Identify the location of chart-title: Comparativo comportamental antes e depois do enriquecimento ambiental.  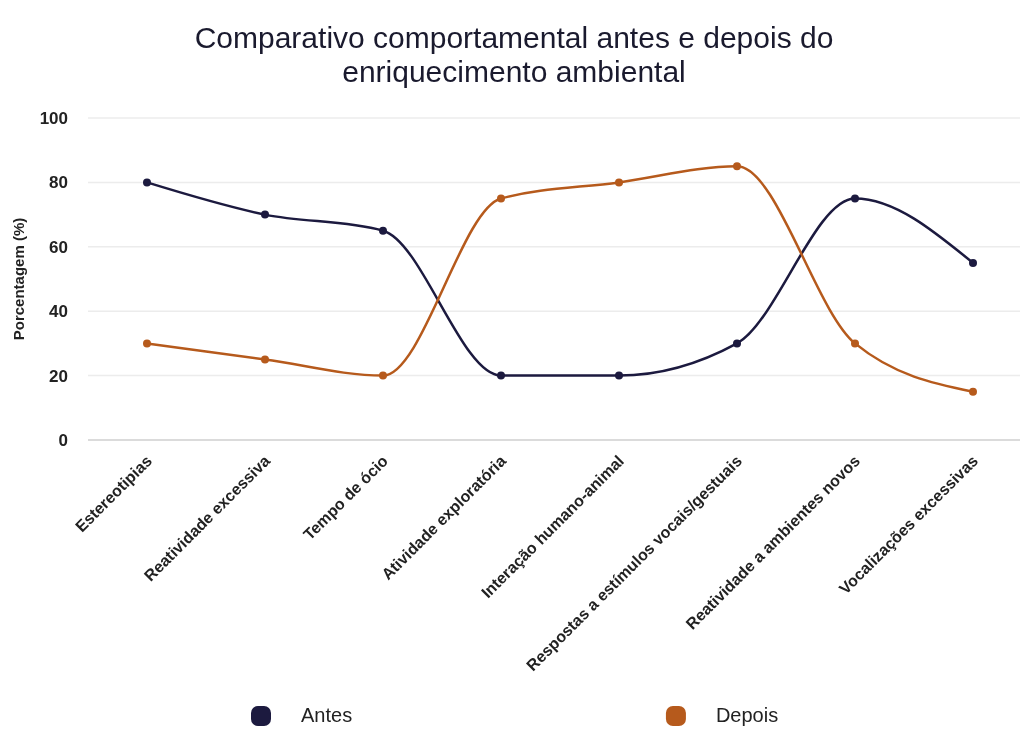
(514, 54).